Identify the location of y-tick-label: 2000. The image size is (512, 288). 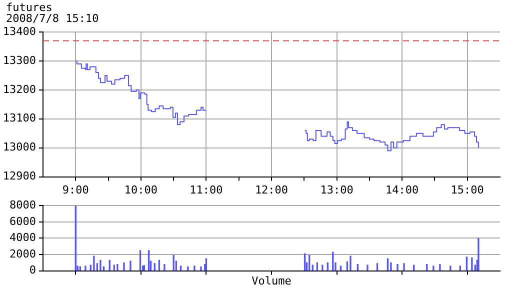
(23, 253).